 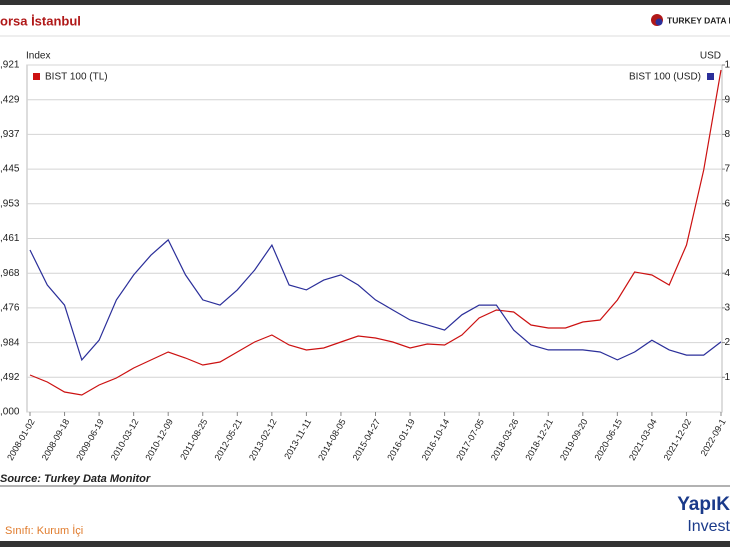 I want to click on x-tick-label: 2010-03-12, so click(x=125, y=439).